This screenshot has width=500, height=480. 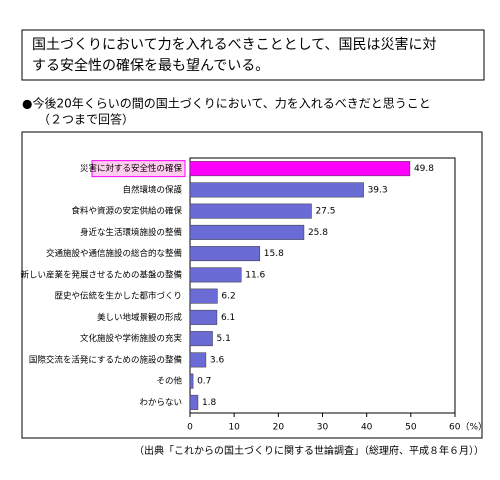 I want to click on category-label: 交通施設や通信施設の総合的な整備, so click(x=114, y=253).